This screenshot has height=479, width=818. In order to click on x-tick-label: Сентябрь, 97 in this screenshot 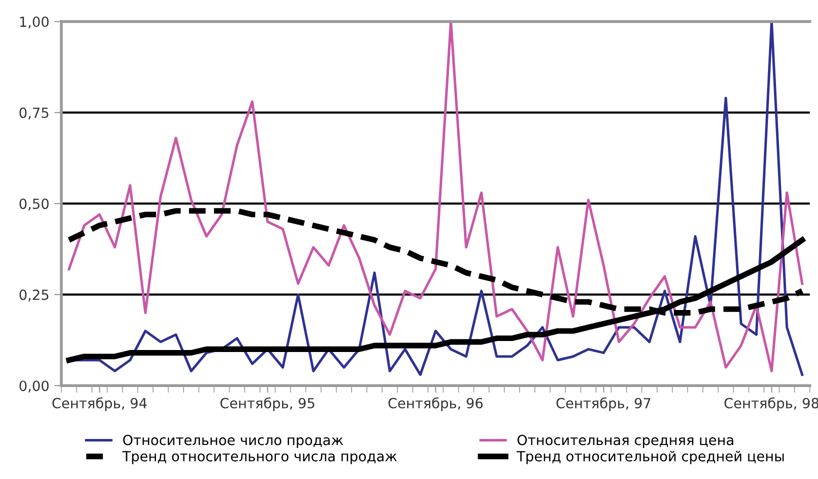, I will do `click(603, 404)`.